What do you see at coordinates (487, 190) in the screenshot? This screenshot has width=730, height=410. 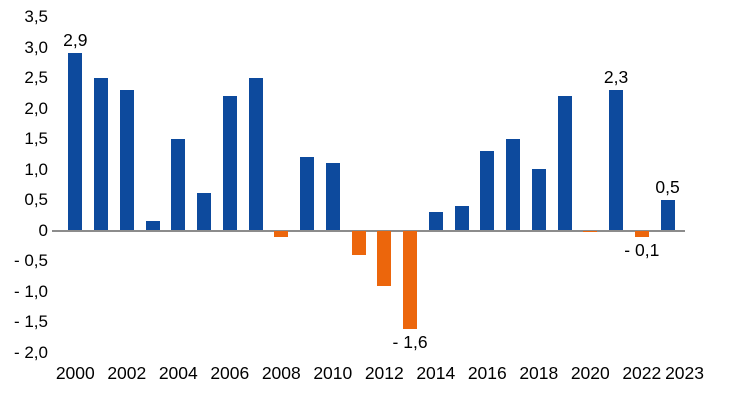 I see `bar-2016` at bounding box center [487, 190].